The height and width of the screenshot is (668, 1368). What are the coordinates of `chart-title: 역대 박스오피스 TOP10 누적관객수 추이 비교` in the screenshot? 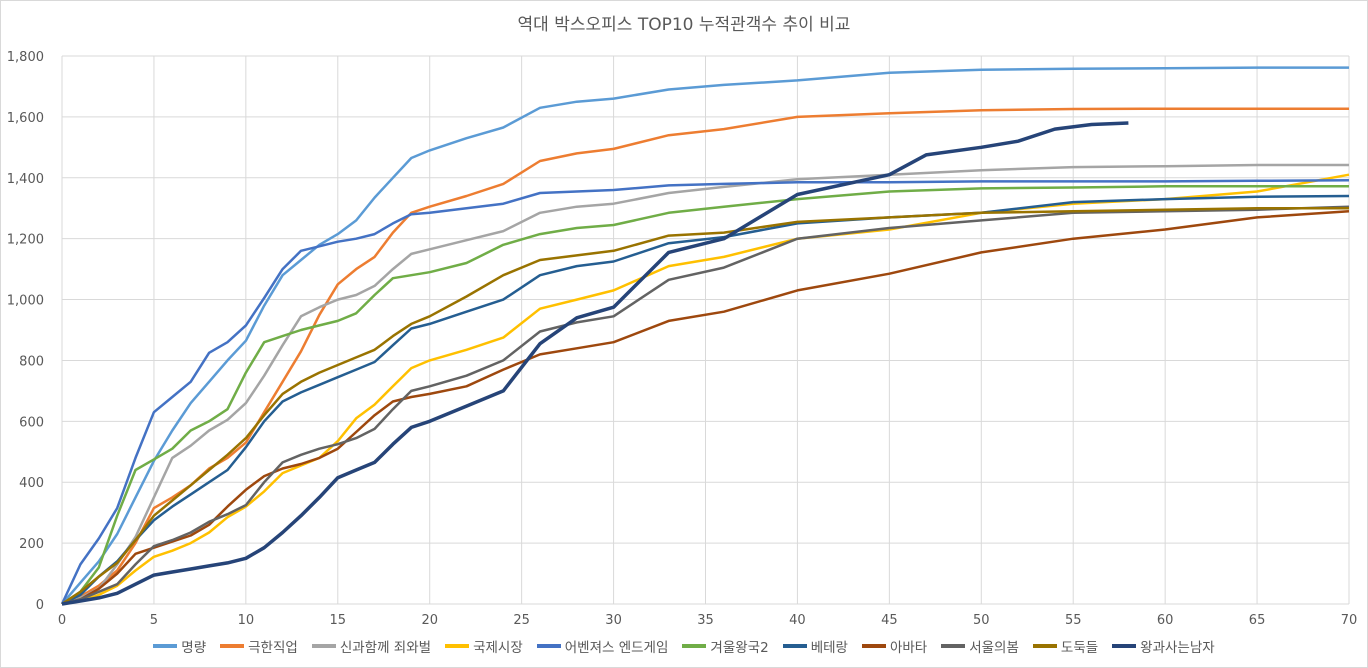 It's located at (684, 25).